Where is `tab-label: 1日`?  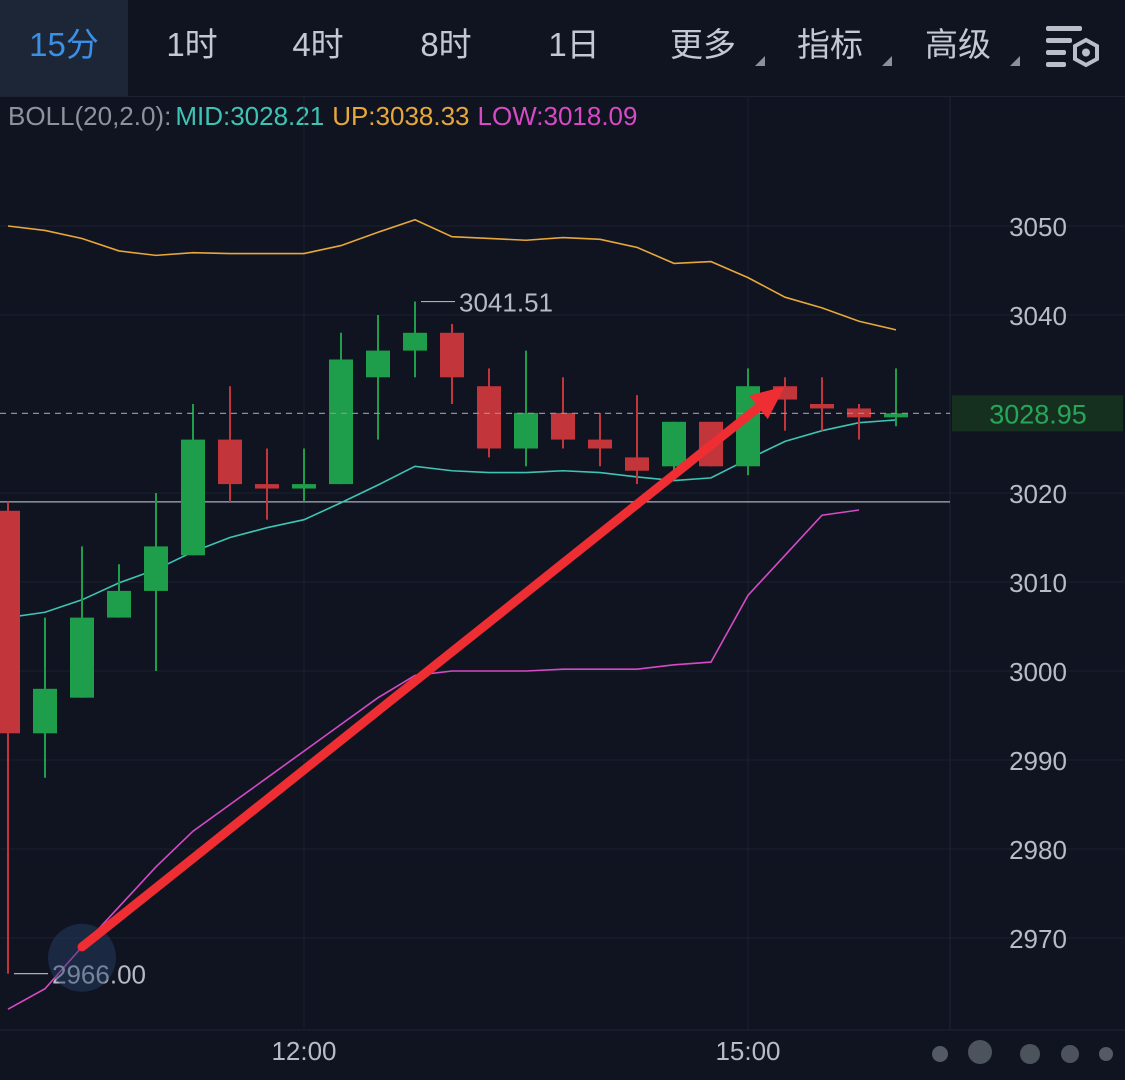
tab-label: 1日 is located at coordinates (574, 44).